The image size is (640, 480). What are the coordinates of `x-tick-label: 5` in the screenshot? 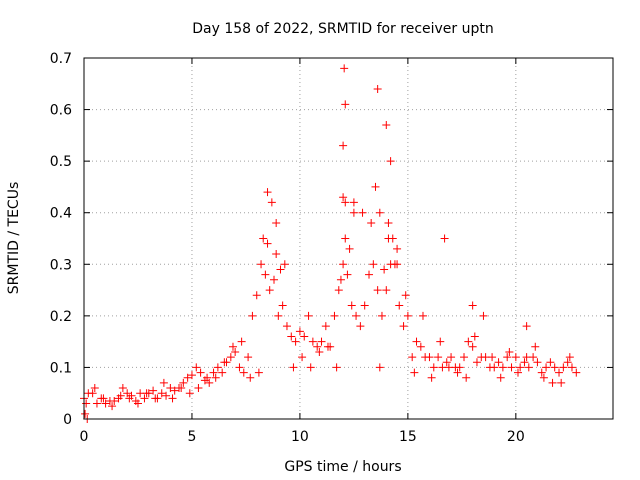 It's located at (191, 437).